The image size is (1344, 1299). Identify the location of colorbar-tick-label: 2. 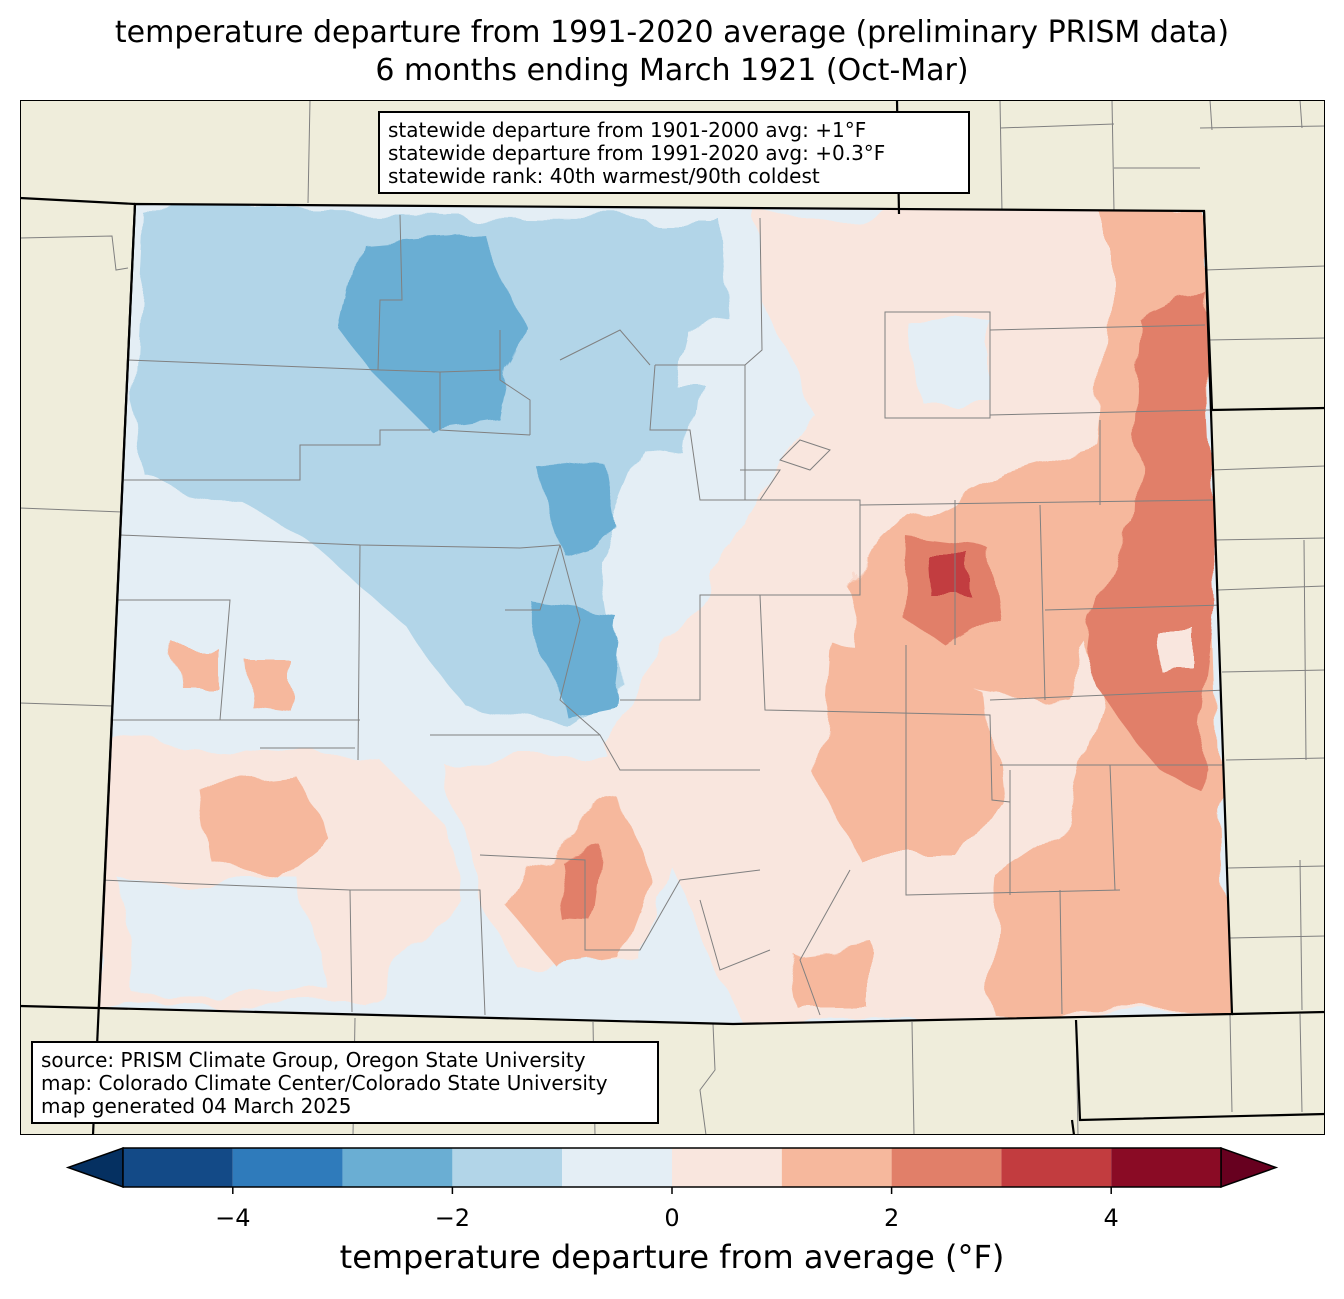
(891, 1218).